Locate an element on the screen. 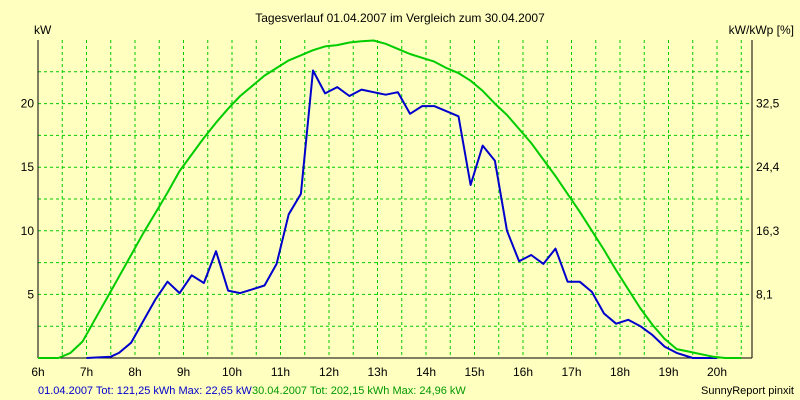 The height and width of the screenshot is (400, 800). x-tick-label: 10h is located at coordinates (232, 372).